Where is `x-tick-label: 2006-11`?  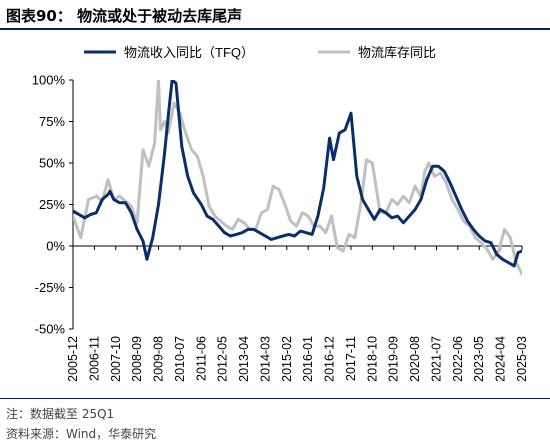 x-tick-label: 2006-11 is located at coordinates (94, 358).